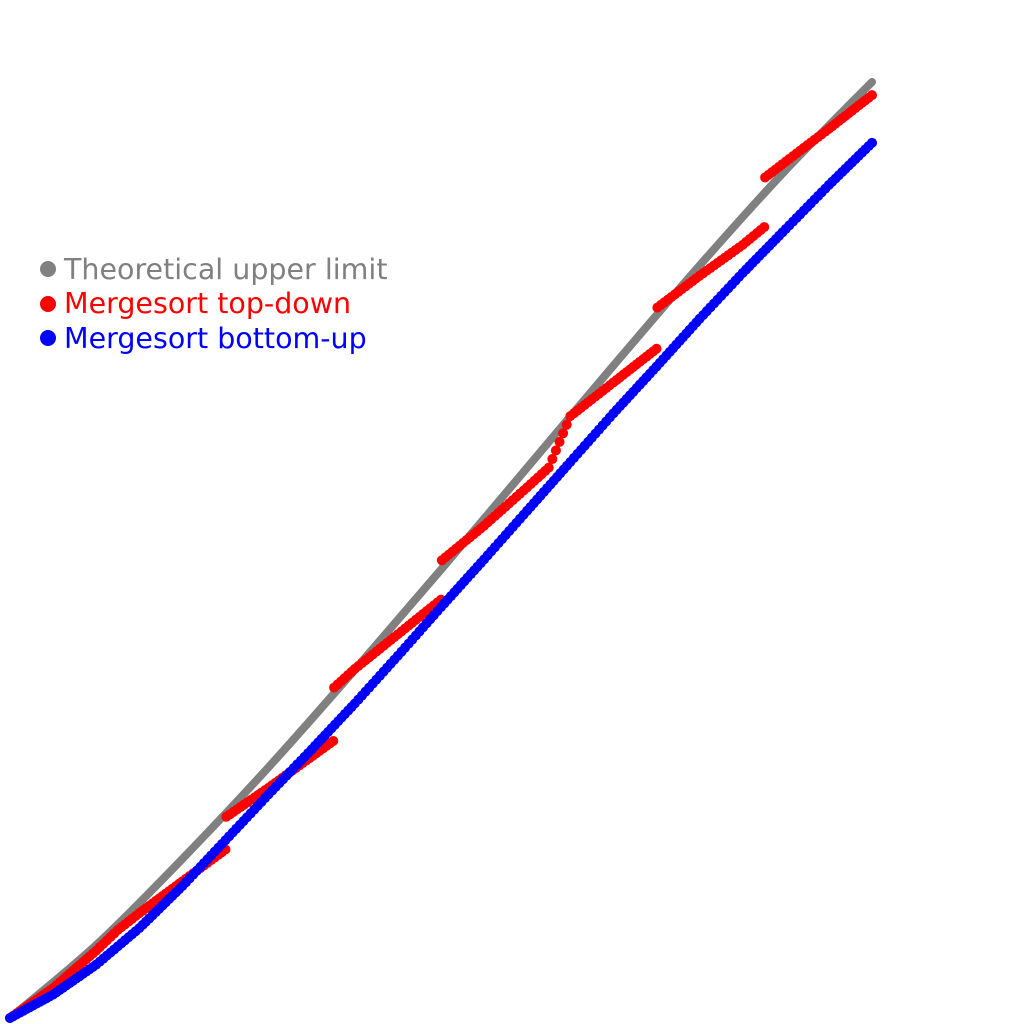  I want to click on legend-item-theoretical: Theoretical upper limit, so click(214, 269).